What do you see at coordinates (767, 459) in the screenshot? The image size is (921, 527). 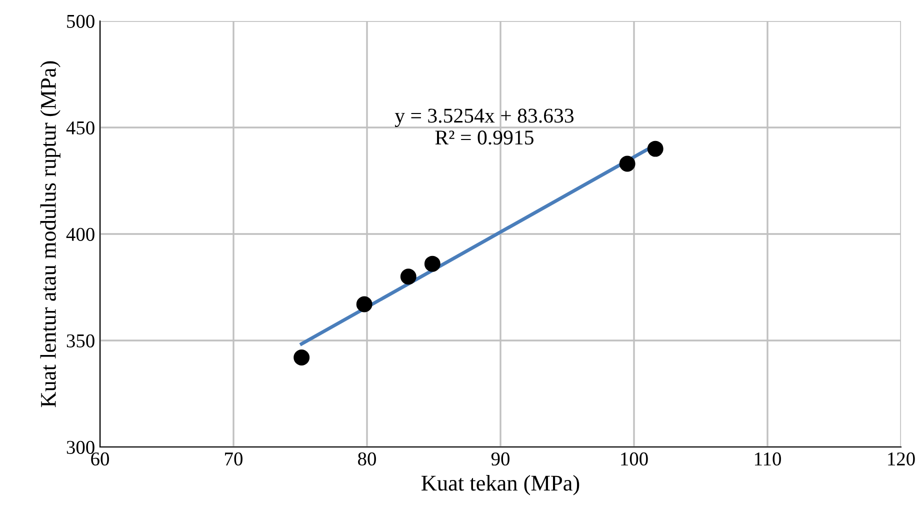 I see `x-tick-label: 110` at bounding box center [767, 459].